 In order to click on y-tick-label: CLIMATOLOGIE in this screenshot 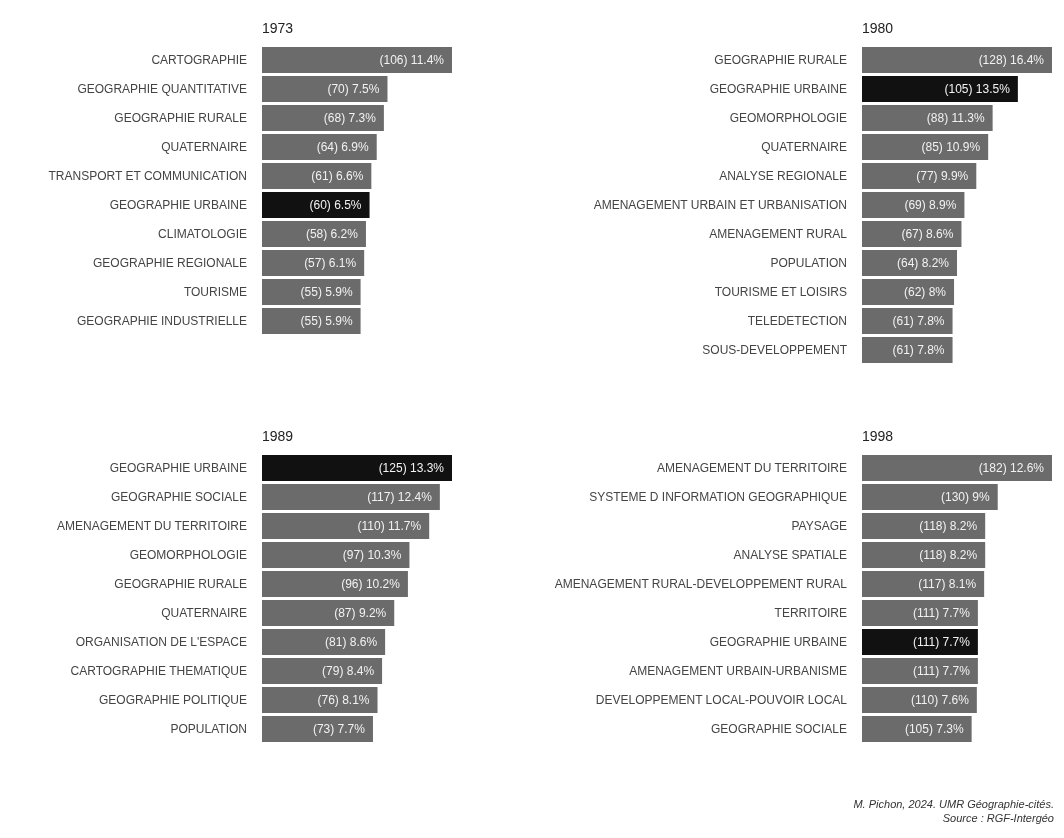, I will do `click(202, 234)`.